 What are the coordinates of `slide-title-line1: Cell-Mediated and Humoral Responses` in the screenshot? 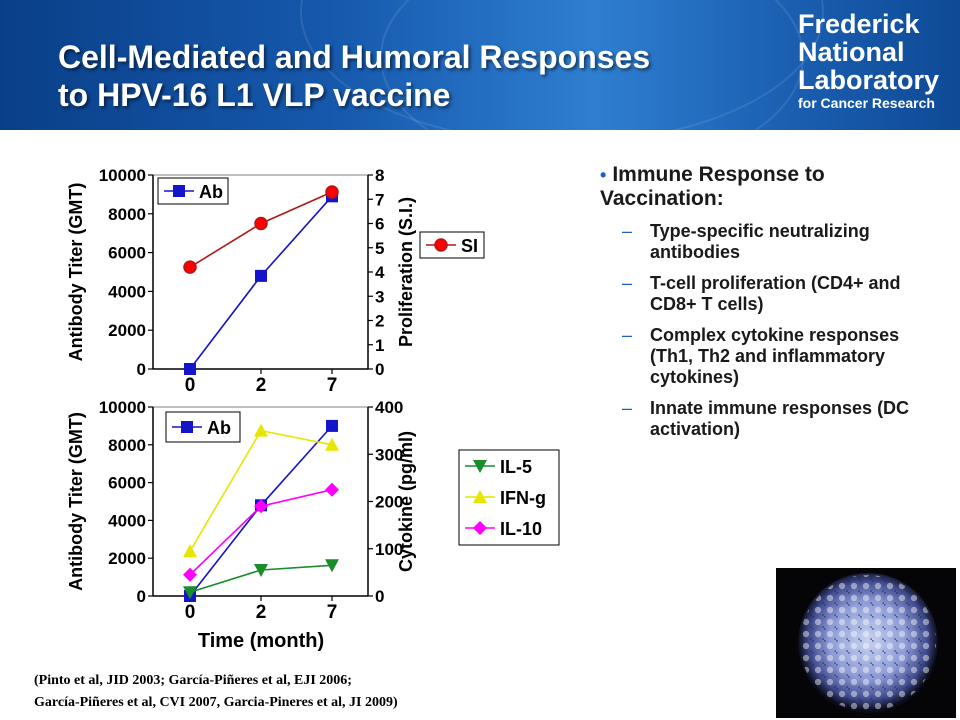 It's located at (354, 57).